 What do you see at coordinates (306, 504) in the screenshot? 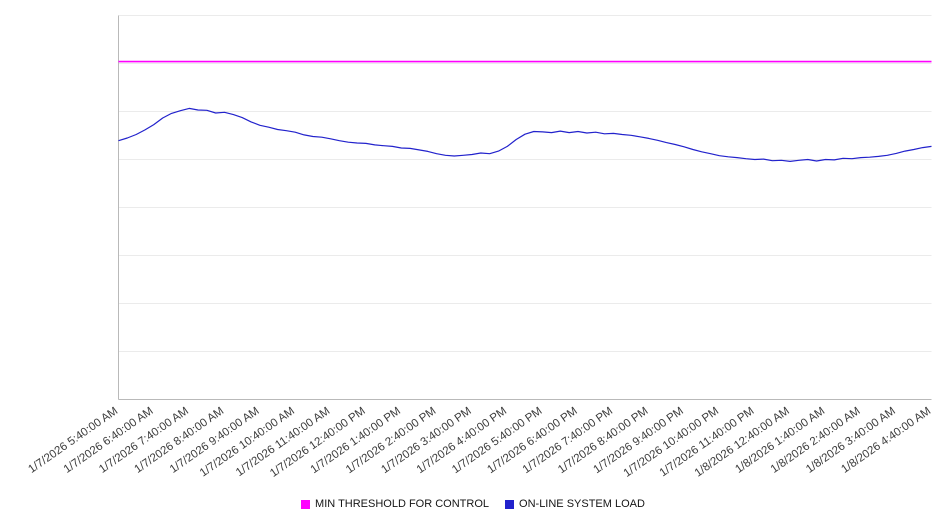
I see `min-threshold-swatch` at bounding box center [306, 504].